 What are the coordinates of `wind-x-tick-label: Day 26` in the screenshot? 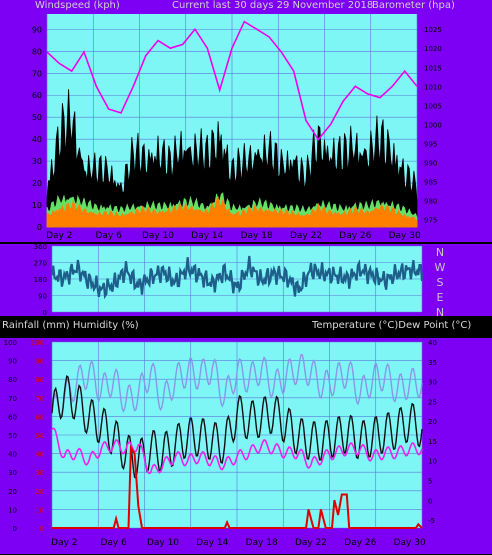 It's located at (355, 236).